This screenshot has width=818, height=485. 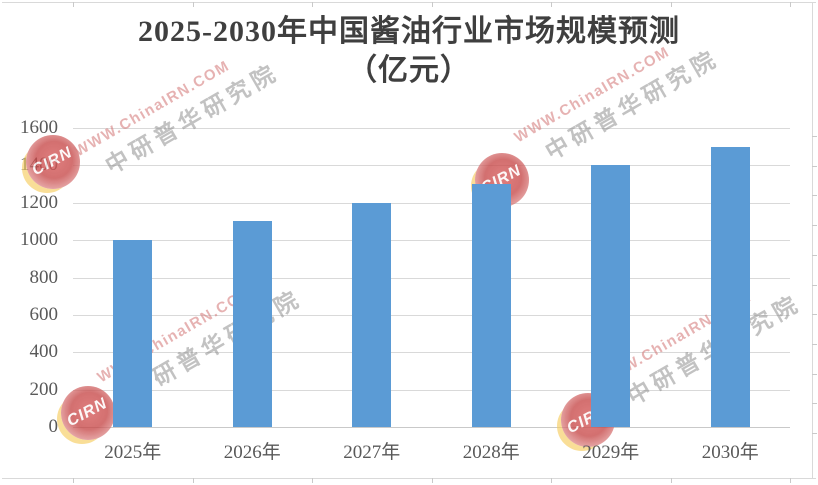 I want to click on y-axis-tick-label: 600, so click(x=44, y=314).